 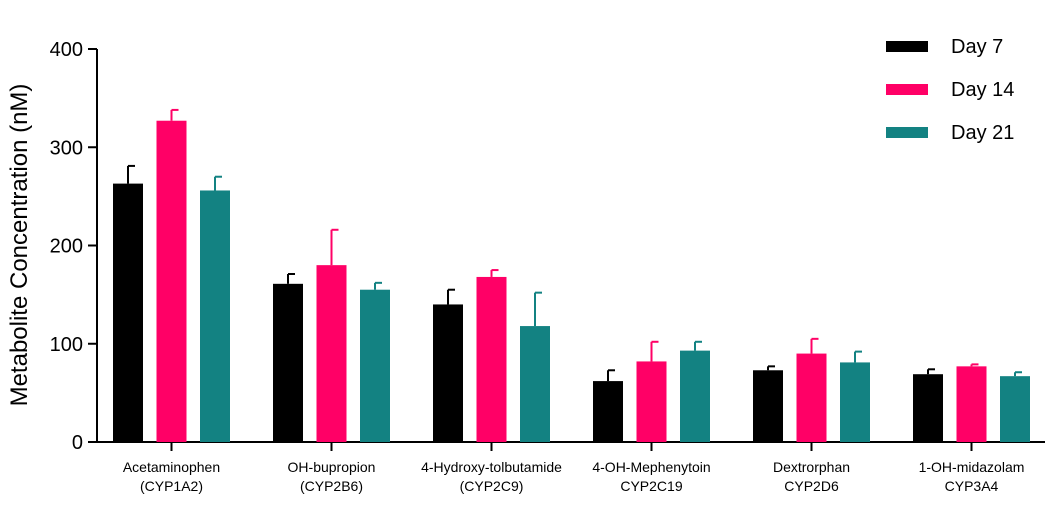 What do you see at coordinates (651, 486) in the screenshot?
I see `x-tick-label-line: CYP2C19` at bounding box center [651, 486].